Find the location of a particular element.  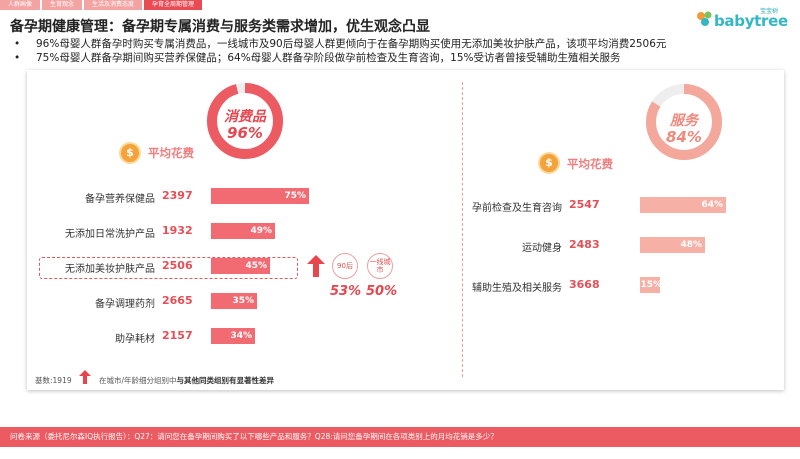

row-label: 备孕调理药剂 is located at coordinates (125, 304).